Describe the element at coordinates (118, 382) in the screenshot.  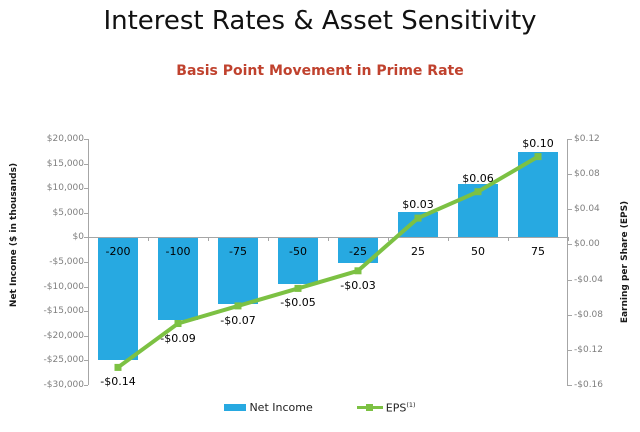
I see `eps-data-label: -$0.14` at that location.